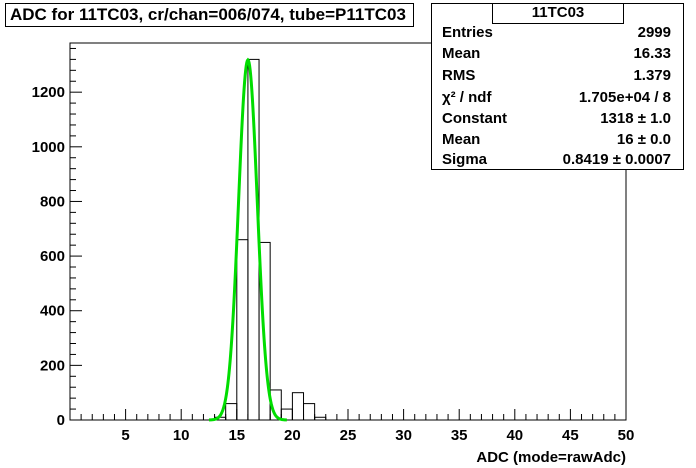  What do you see at coordinates (551, 457) in the screenshot?
I see `x-axis-label: ADC (mode=rawAdc)` at bounding box center [551, 457].